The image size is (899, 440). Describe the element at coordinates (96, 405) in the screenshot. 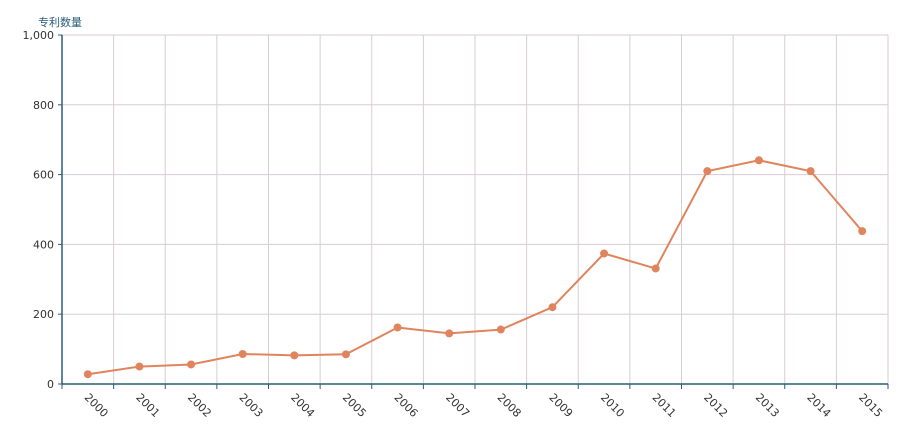

I see `x-tick-label: 2000` at that location.